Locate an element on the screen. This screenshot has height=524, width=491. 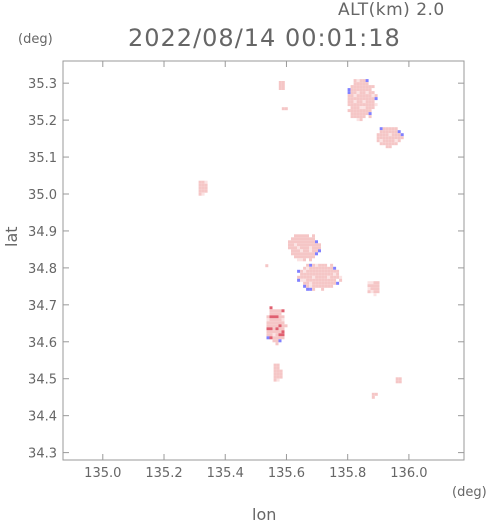
x-tick-label-0: 135.0 is located at coordinates (102, 473).